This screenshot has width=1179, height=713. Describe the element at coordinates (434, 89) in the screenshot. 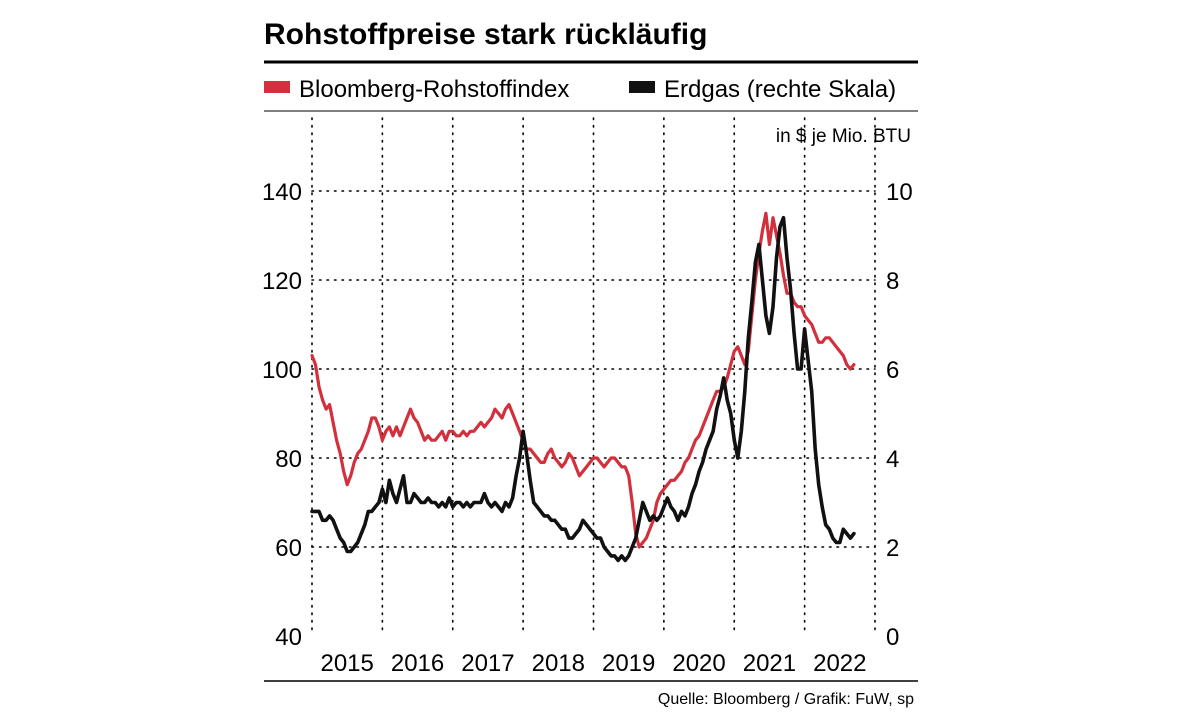

I see `legend-label-rohstoffindex: Bloomberg-Rohstoffindex` at that location.